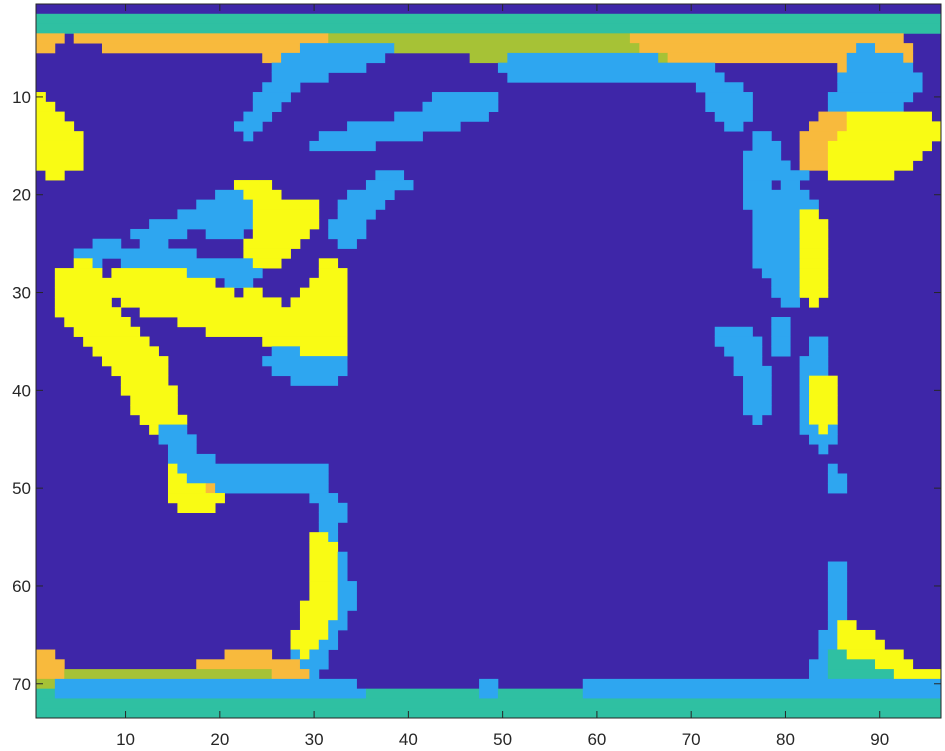 The width and height of the screenshot is (945, 751). I want to click on x-tick-label: 90, so click(879, 739).